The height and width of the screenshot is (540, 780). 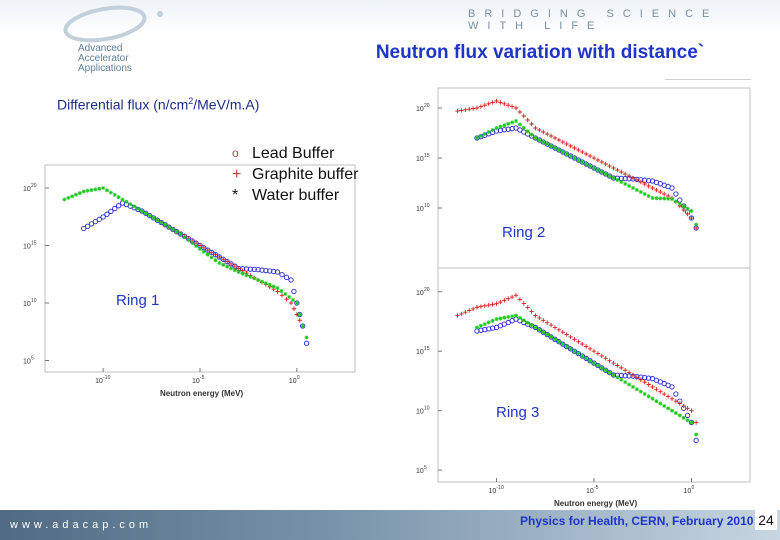 What do you see at coordinates (500, 488) in the screenshot?
I see `x-tick-exp: -10` at bounding box center [500, 488].